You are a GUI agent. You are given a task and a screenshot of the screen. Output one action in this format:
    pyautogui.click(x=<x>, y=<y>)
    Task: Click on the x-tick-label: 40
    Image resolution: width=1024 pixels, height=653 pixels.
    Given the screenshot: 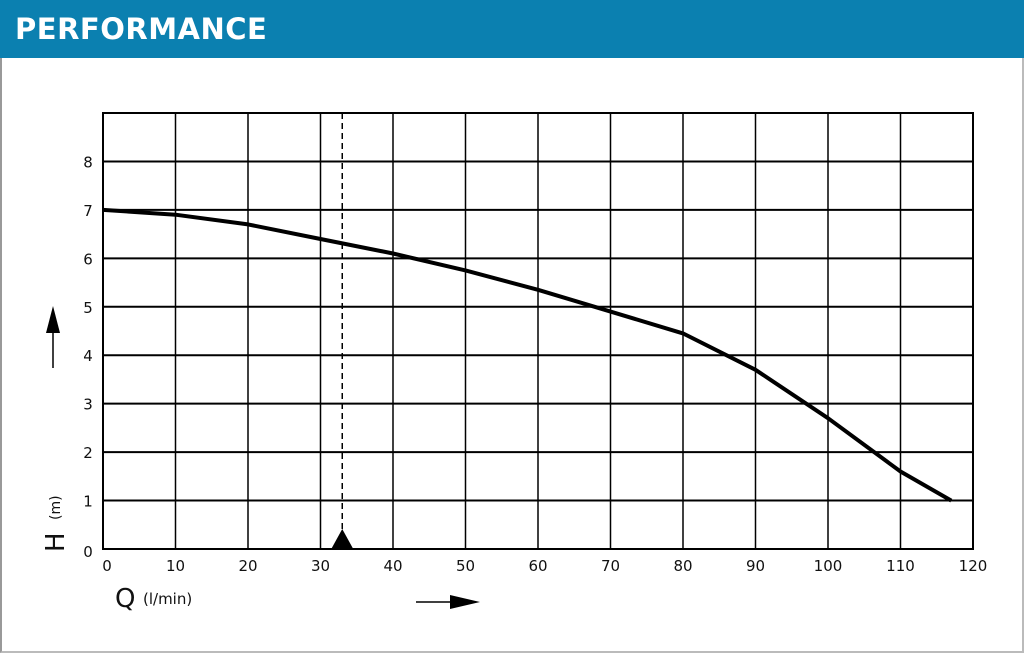 What is the action you would take?
    pyautogui.click(x=392, y=566)
    